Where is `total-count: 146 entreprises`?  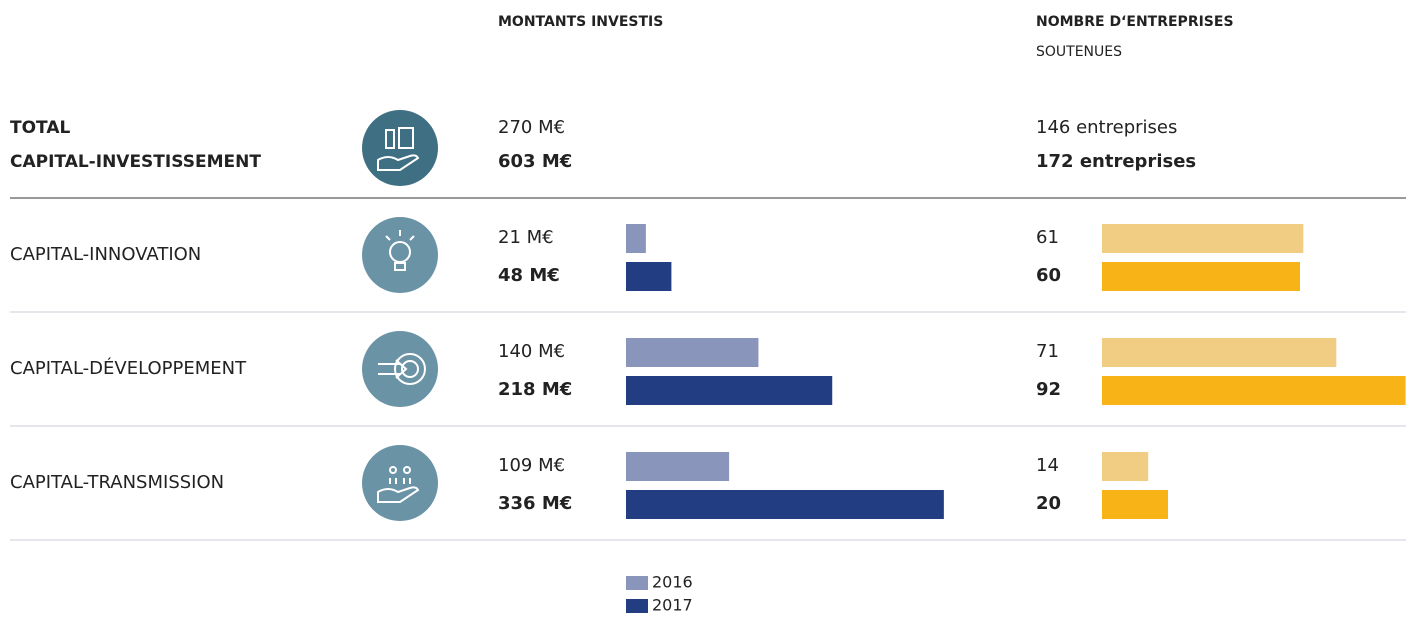
total-count: 146 entreprises is located at coordinates (1106, 127).